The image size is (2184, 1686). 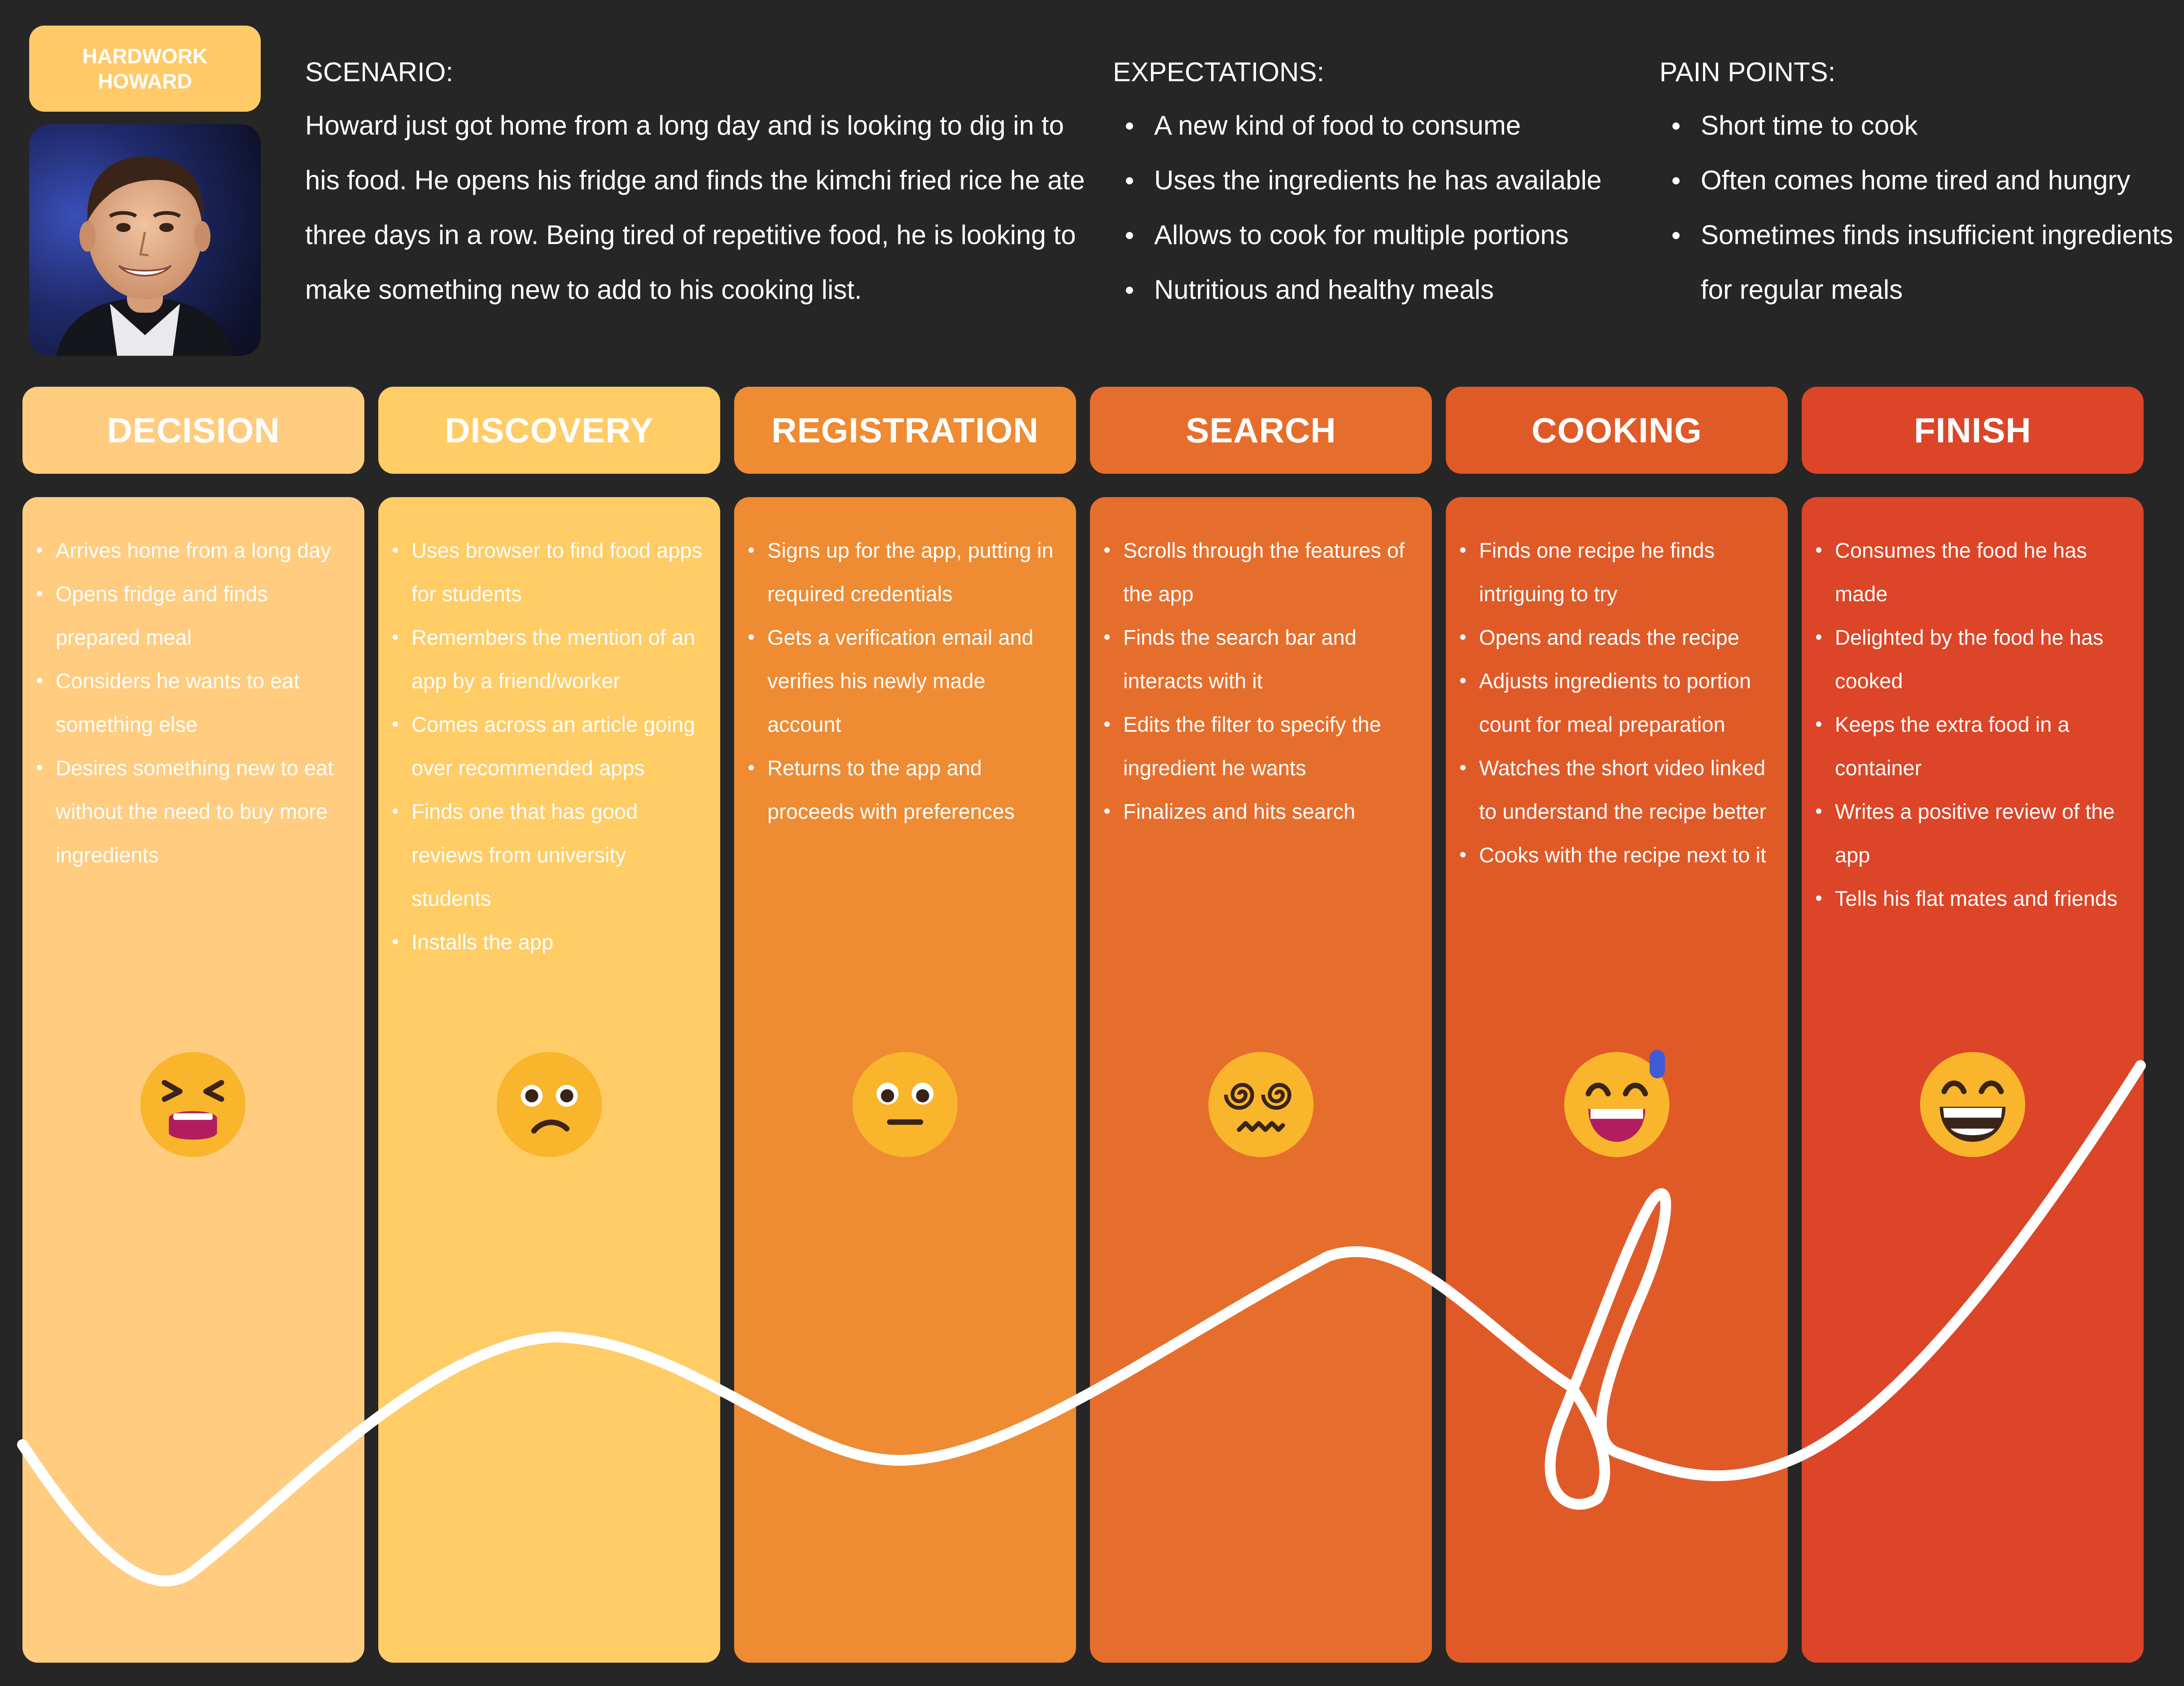 I want to click on scenario-title: SCENARIO:, so click(x=380, y=72).